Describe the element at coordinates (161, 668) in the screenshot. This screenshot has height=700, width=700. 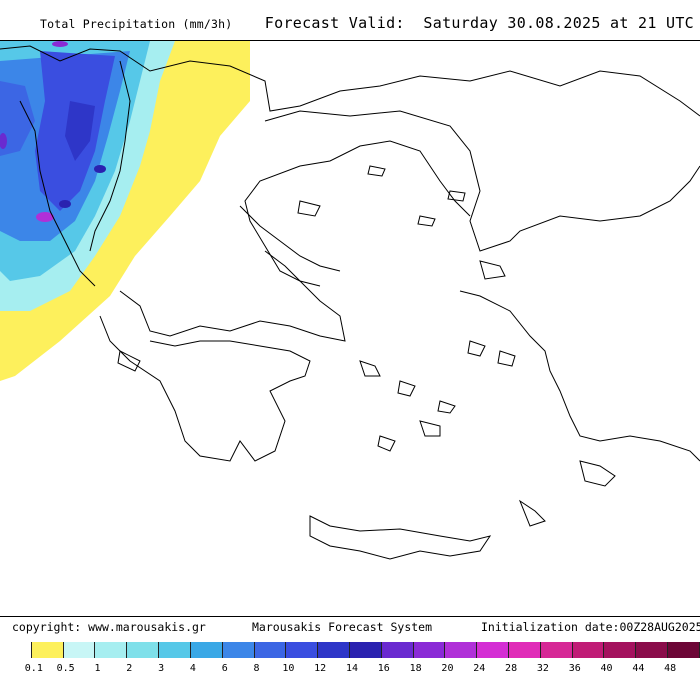
I see `legend-label: 3` at that location.